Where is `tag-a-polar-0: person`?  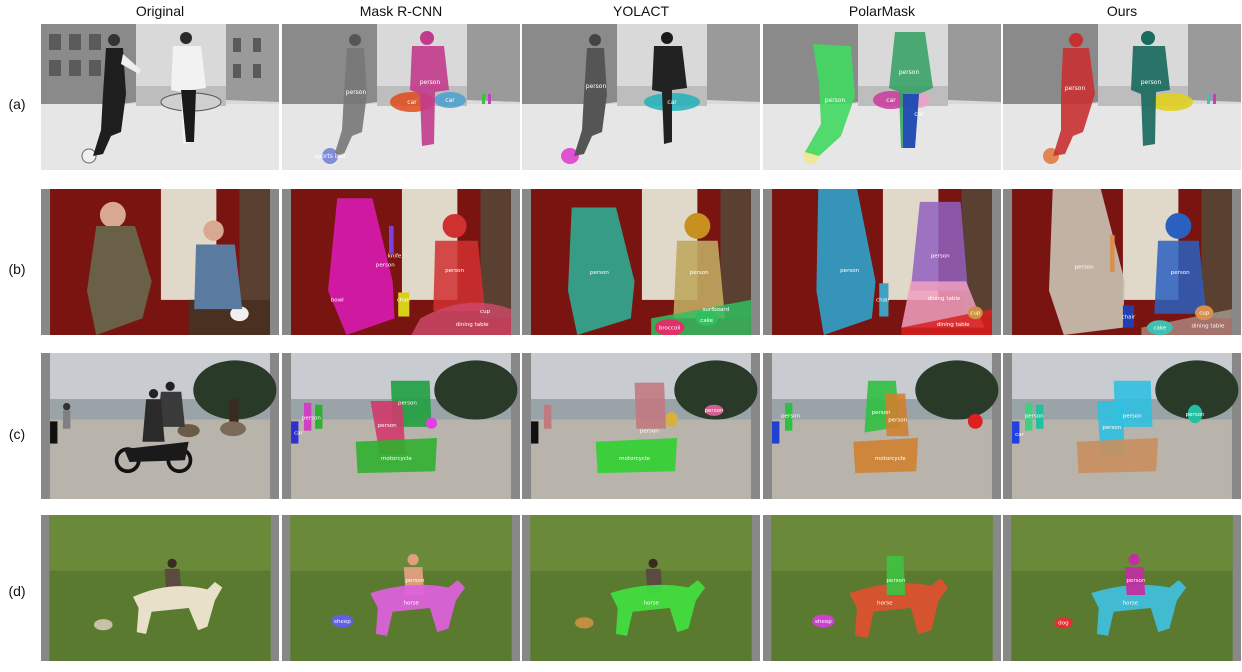
tag-a-polar-0: person is located at coordinates (835, 100).